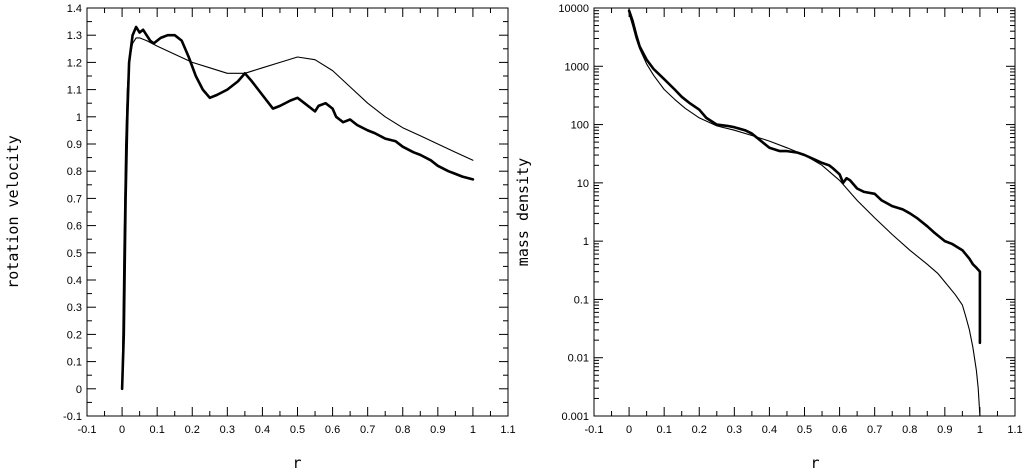 The width and height of the screenshot is (1024, 473). I want to click on y-tick-label: 100, so click(580, 126).